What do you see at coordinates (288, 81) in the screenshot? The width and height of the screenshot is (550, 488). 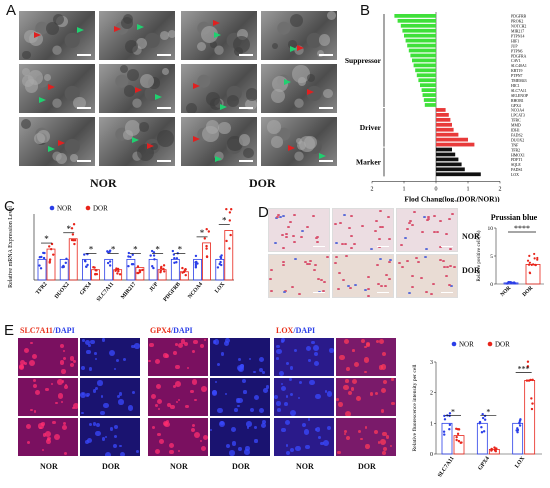 I see `green-arrow-icon` at bounding box center [288, 81].